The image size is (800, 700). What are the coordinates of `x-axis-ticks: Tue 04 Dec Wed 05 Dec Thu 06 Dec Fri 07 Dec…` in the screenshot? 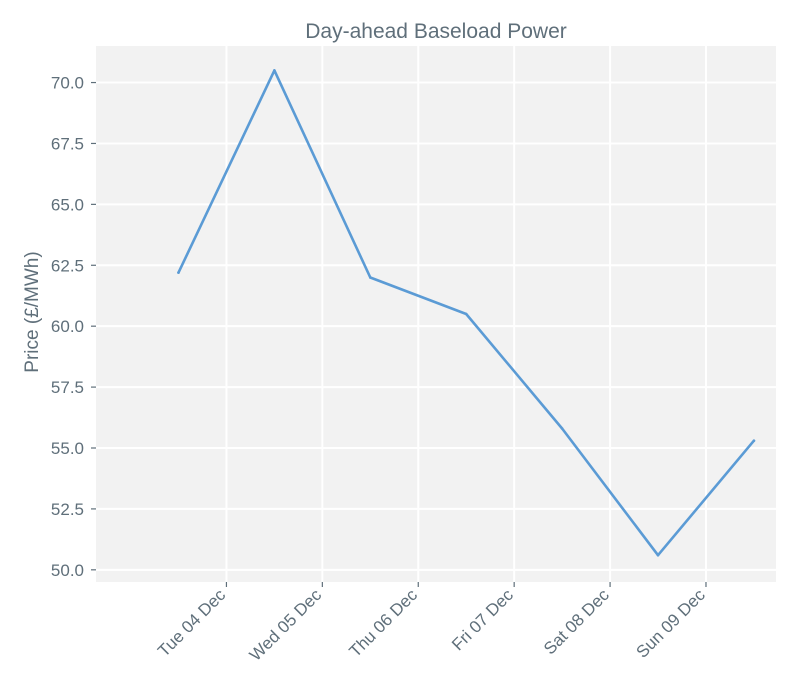 It's located at (431, 623).